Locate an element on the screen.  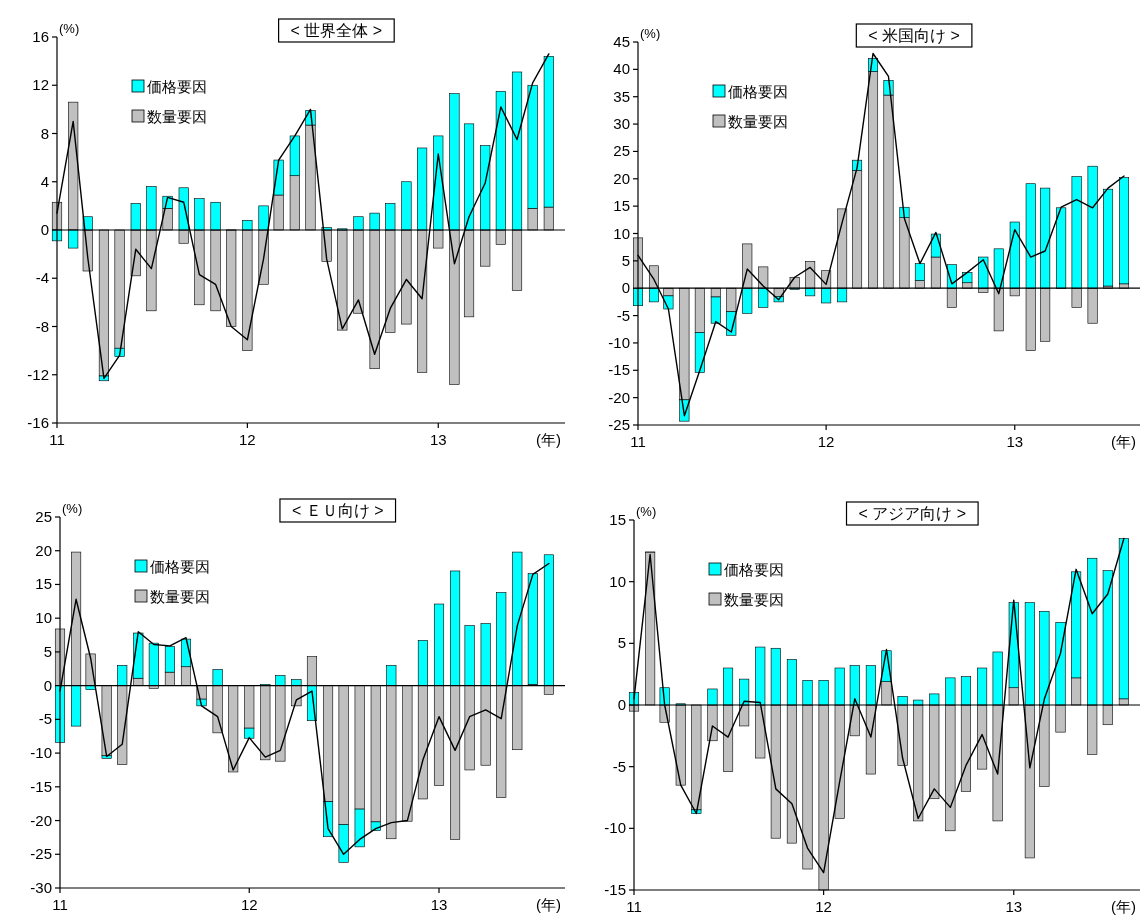
y-tick-label: -16 is located at coordinates (38, 422).